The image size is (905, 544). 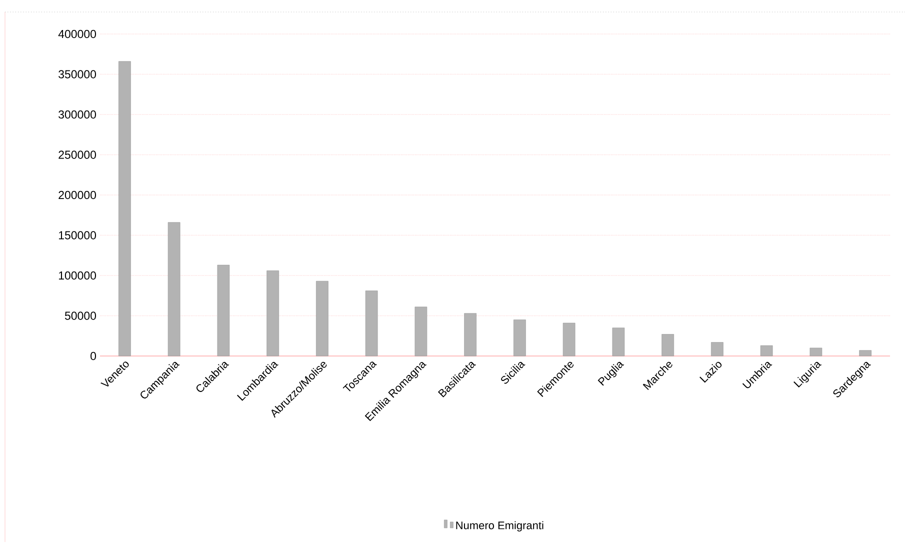 I want to click on legend-label: Numero Emigranti, so click(x=500, y=526).